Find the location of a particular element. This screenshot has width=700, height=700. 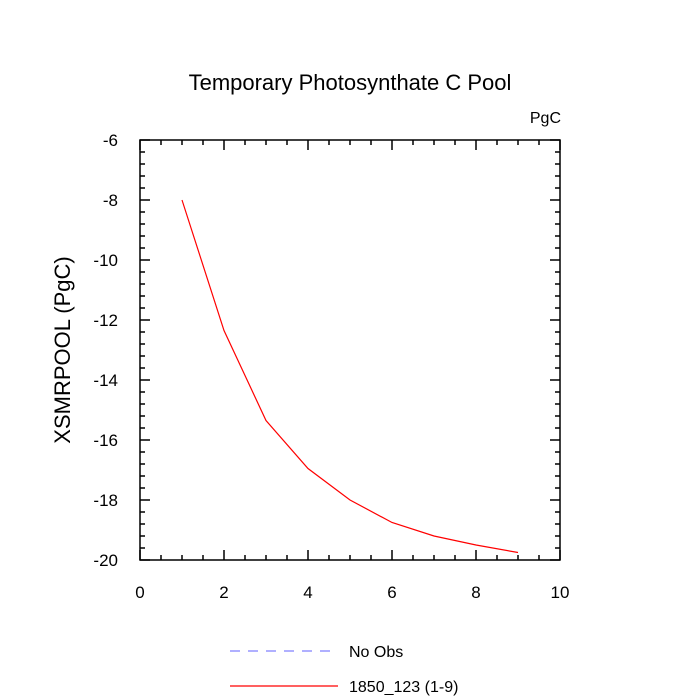

x-tick-label: 2 is located at coordinates (223, 592).